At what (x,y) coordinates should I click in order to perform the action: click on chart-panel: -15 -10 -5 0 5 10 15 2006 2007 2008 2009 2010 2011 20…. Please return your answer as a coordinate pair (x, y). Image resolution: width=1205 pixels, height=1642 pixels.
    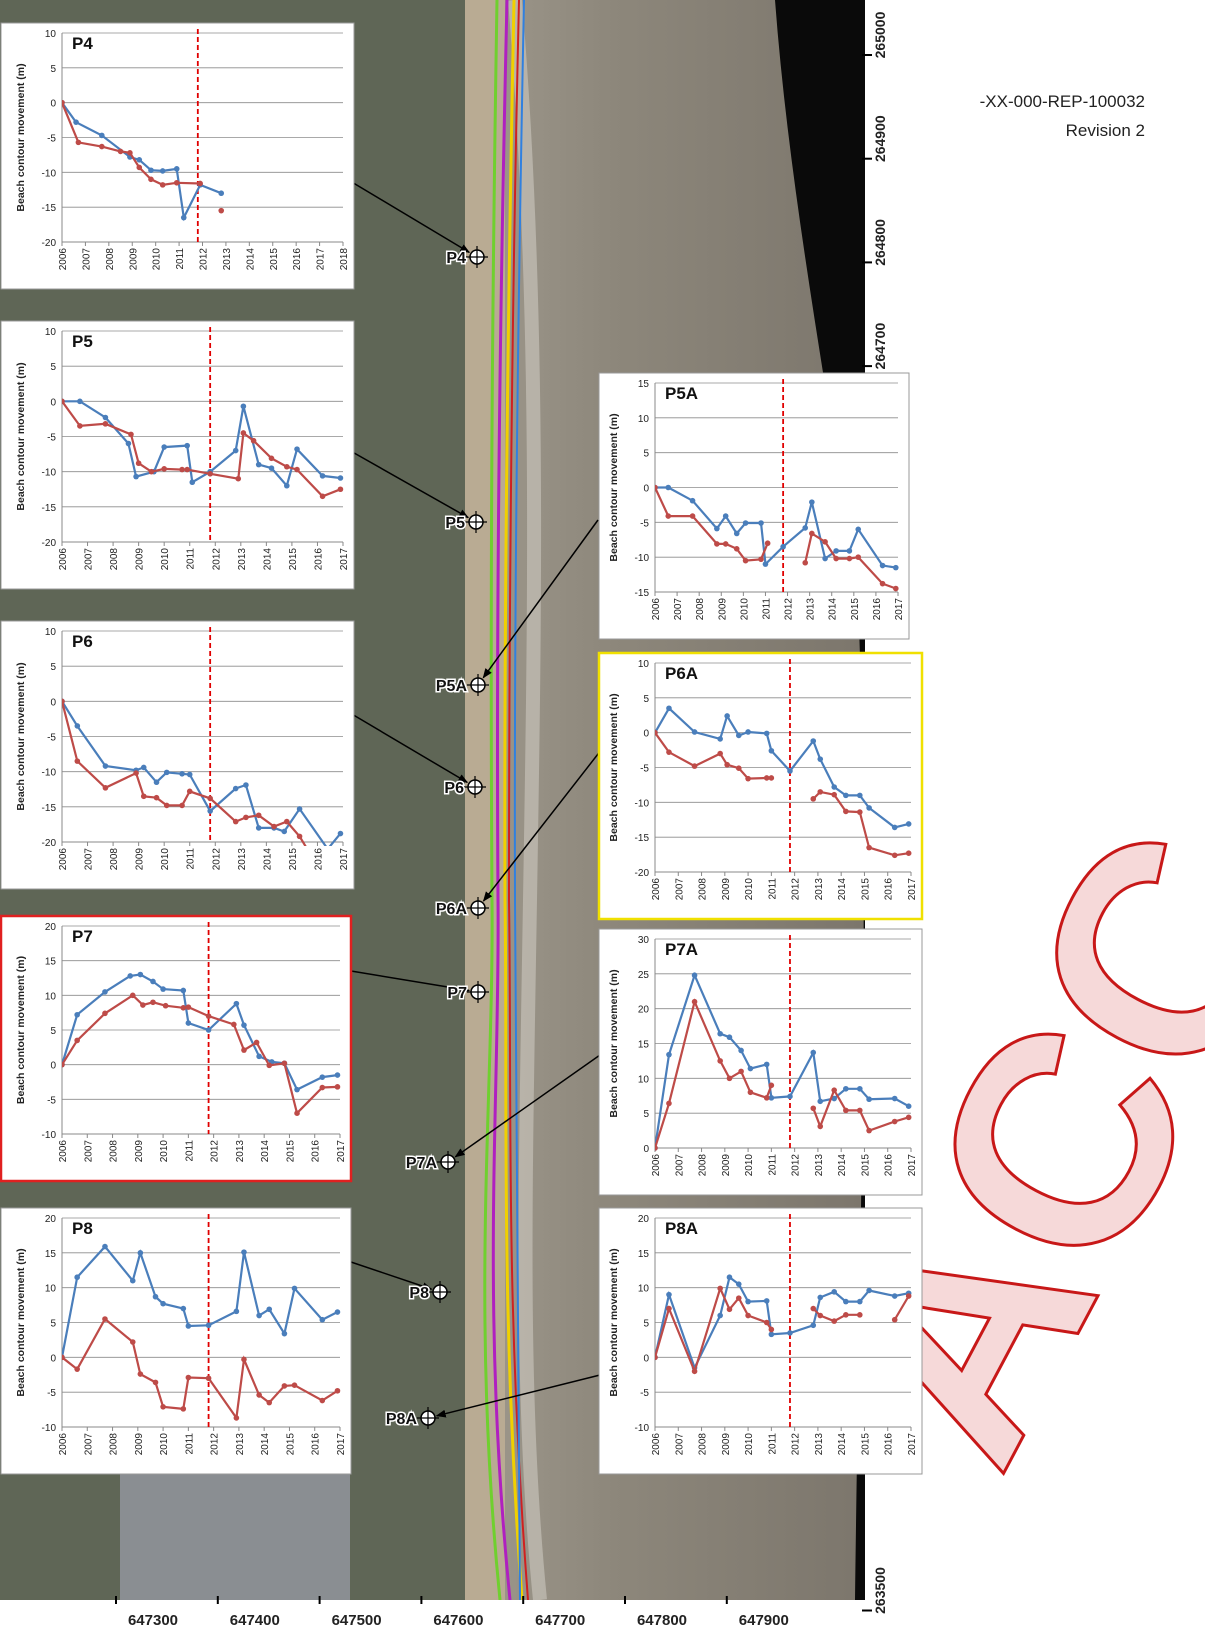
    Looking at the image, I should click on (754, 506).